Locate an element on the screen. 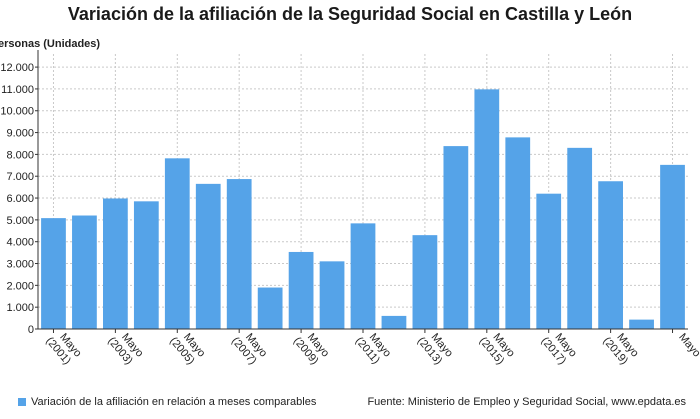 The height and width of the screenshot is (419, 700). x-tick-label: Mayo(2009) is located at coordinates (311, 349).